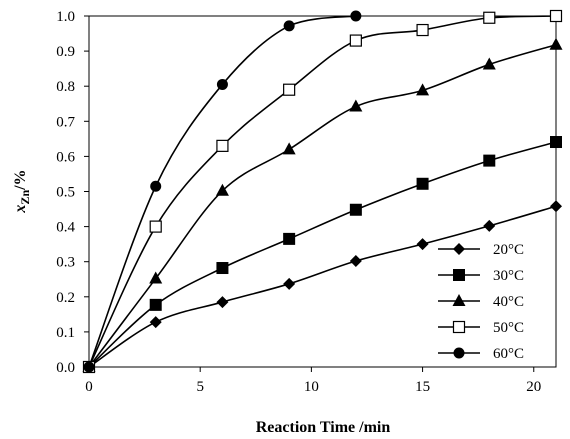 This screenshot has width=570, height=439. Describe the element at coordinates (323, 427) in the screenshot. I see `x-axis-title: Reaction Time /min` at that location.